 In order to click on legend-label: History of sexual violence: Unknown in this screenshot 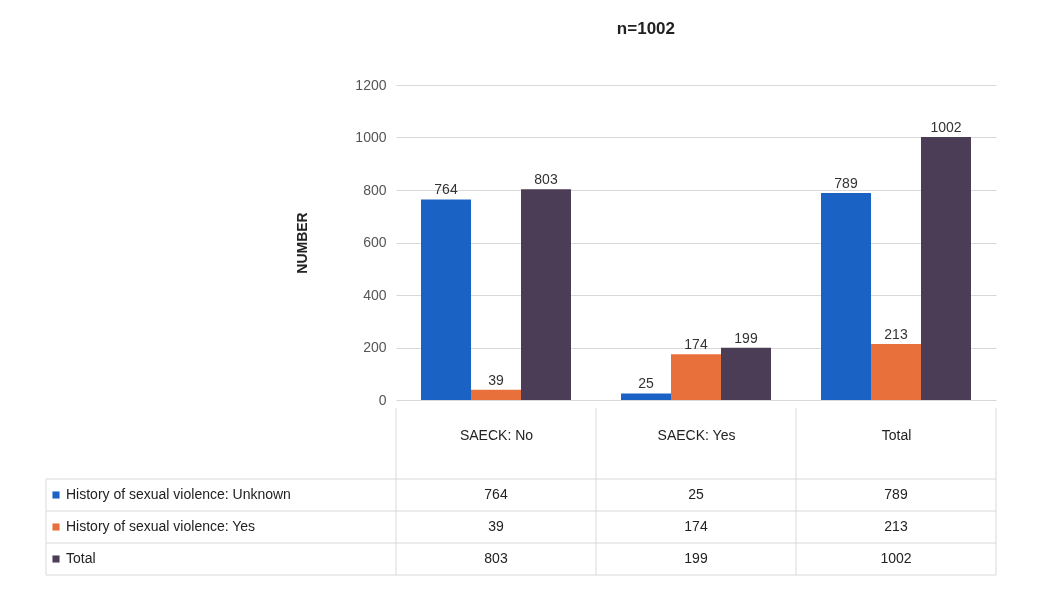, I will do `click(178, 494)`.